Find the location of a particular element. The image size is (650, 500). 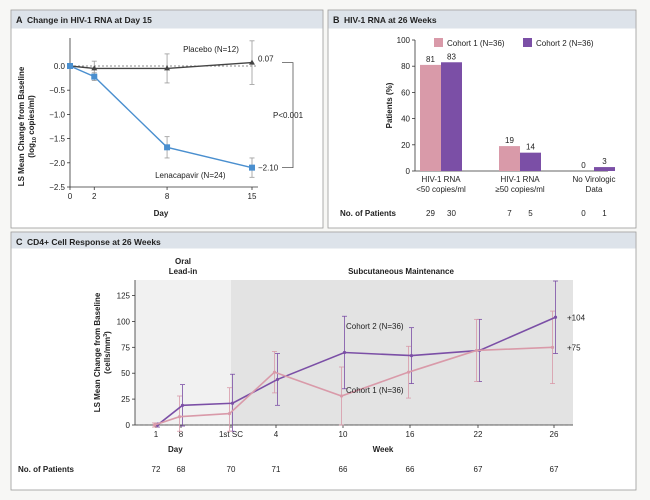

a-x-tick-label: 0 is located at coordinates (70, 196).